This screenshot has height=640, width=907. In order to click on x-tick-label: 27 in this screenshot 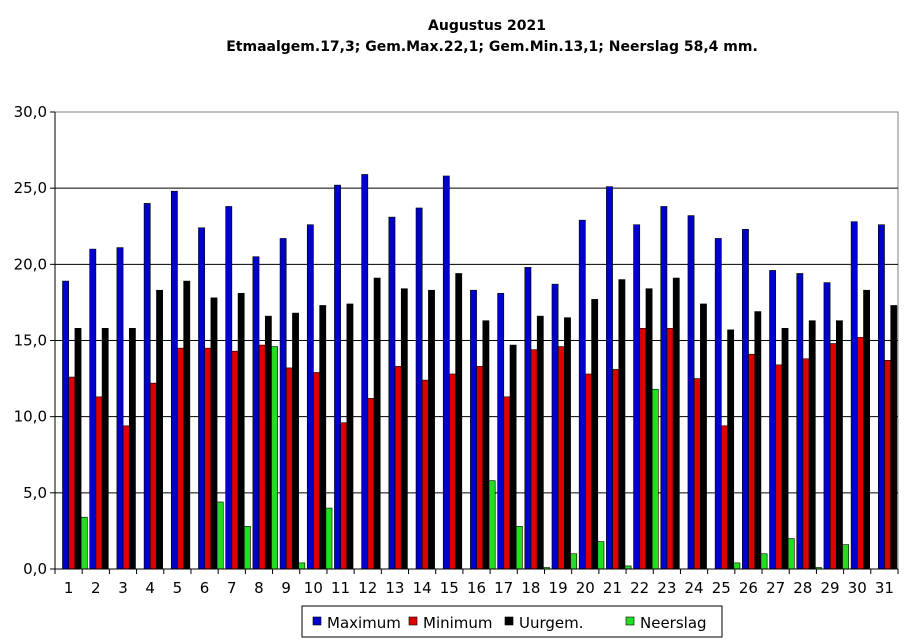, I will do `click(775, 588)`.